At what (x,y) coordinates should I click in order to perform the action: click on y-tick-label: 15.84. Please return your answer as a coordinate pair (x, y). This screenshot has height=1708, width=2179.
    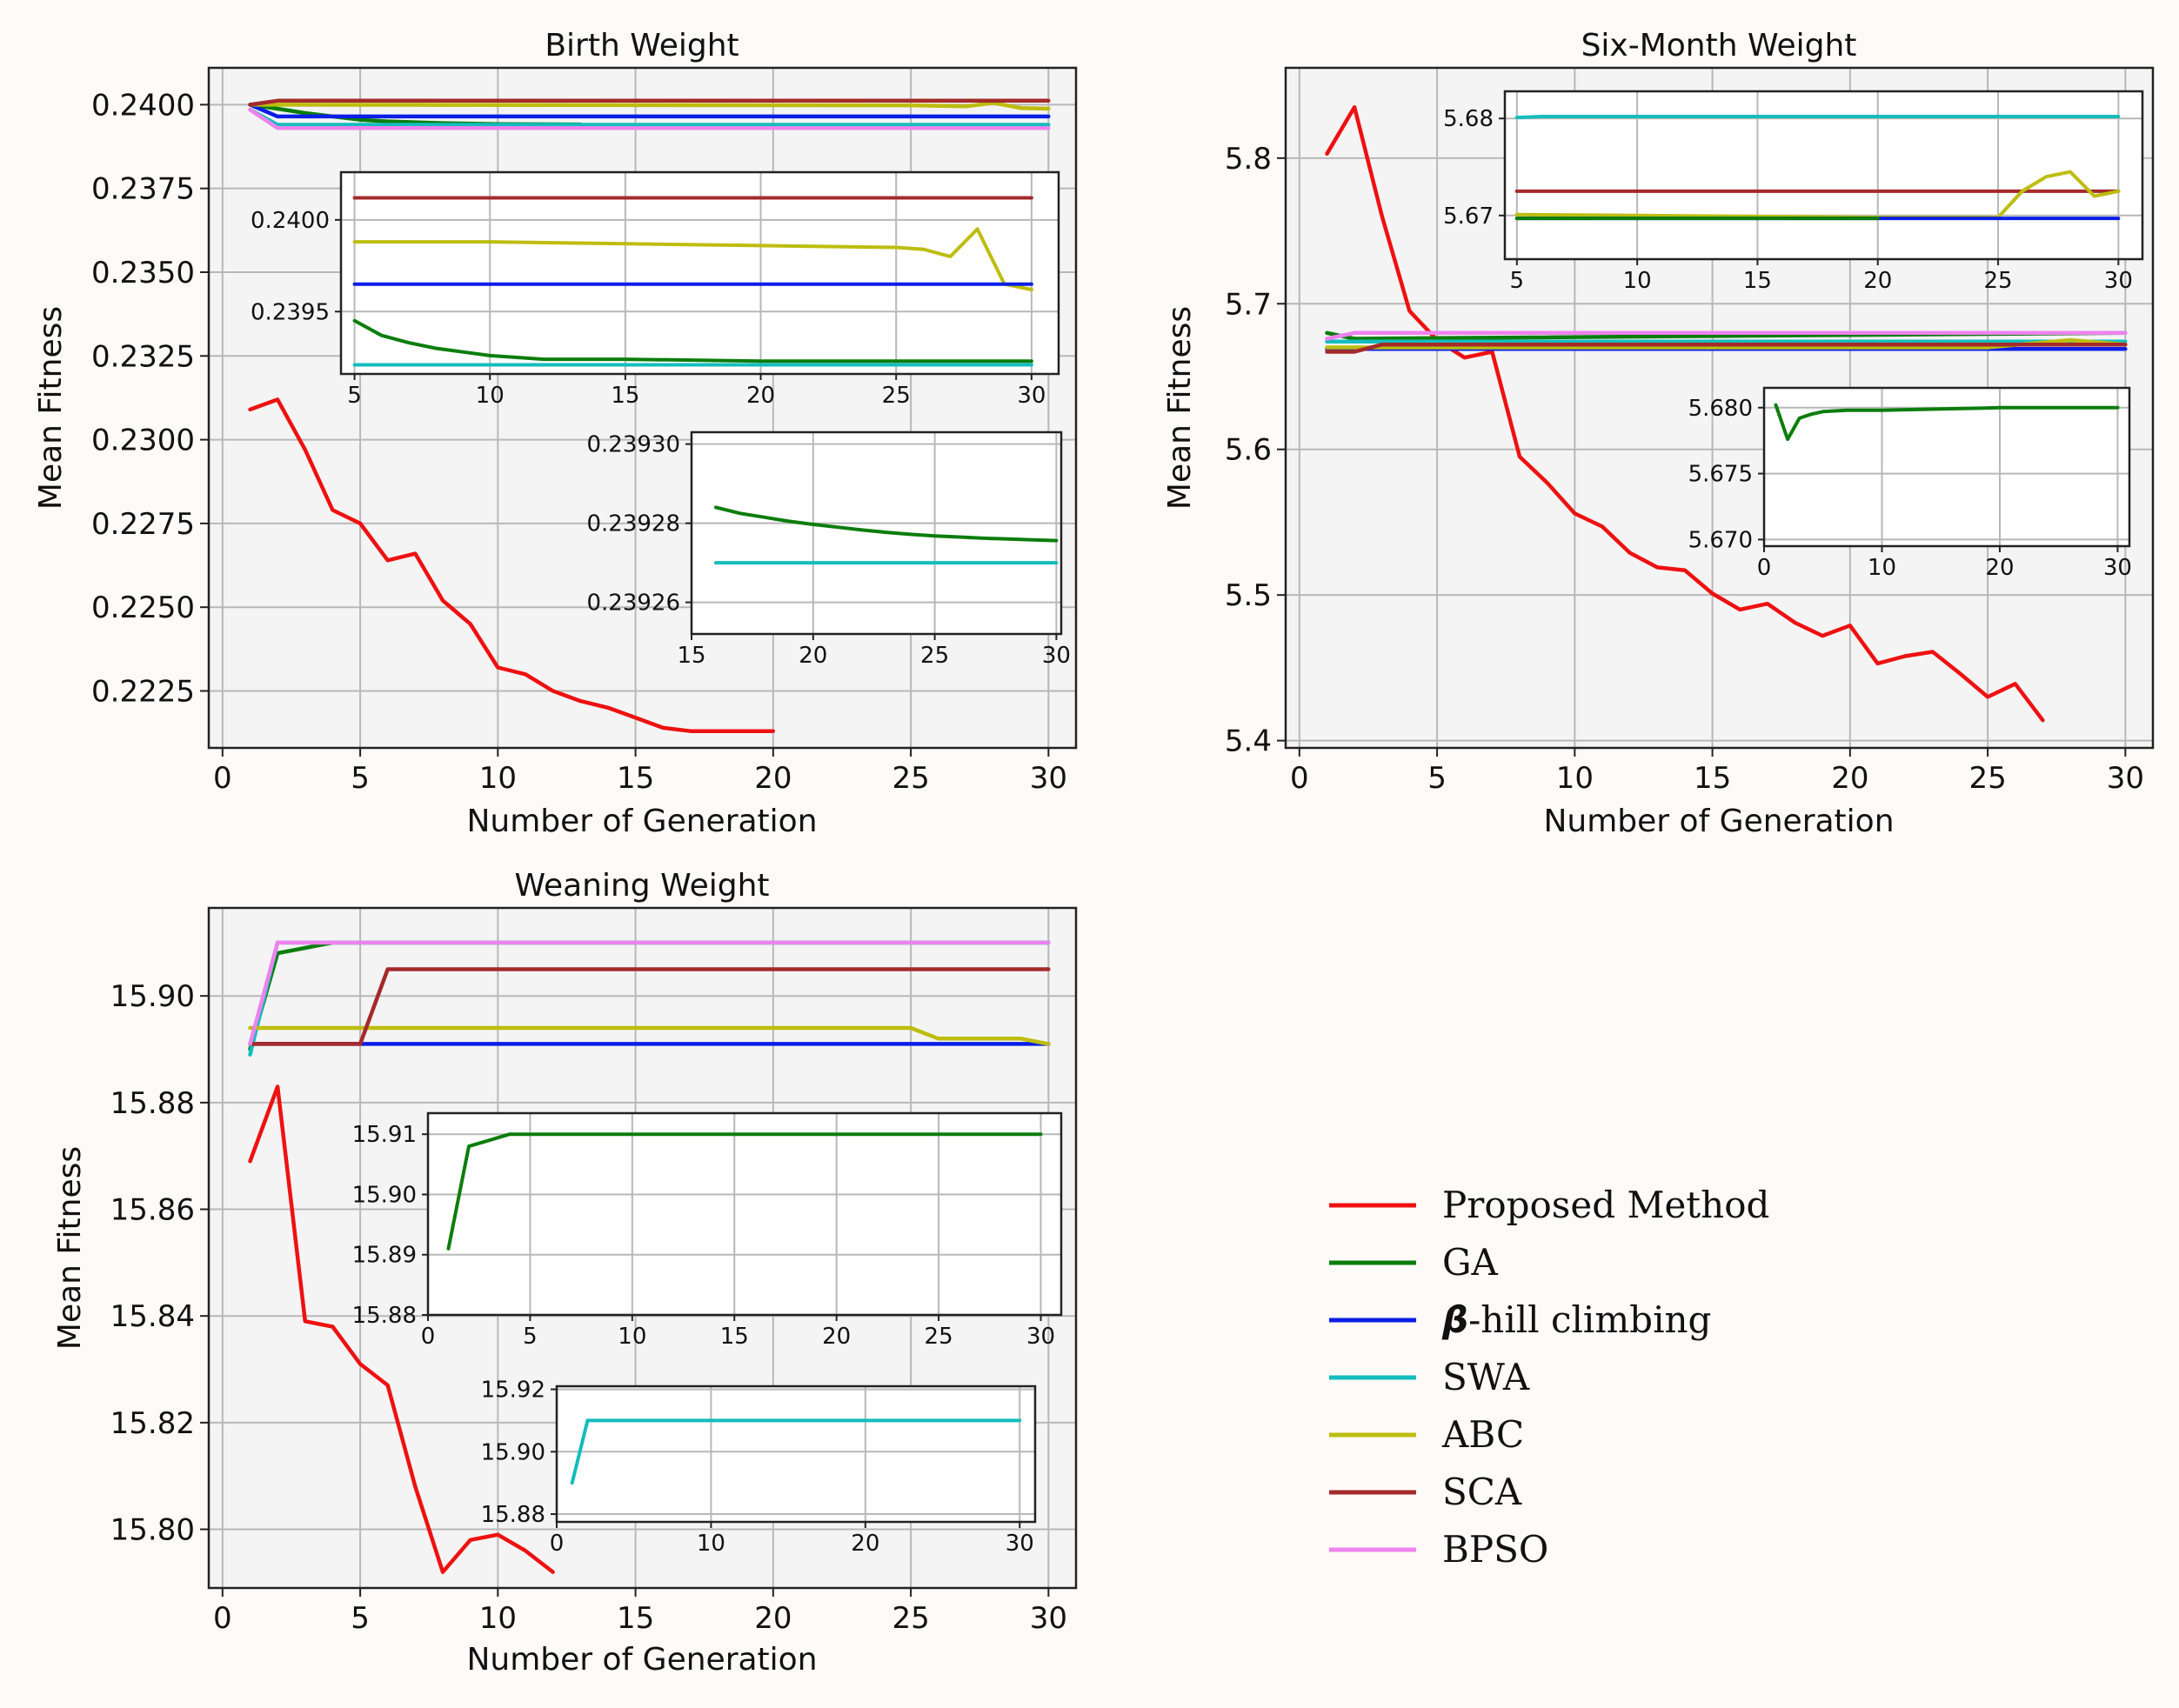
    Looking at the image, I should click on (152, 1316).